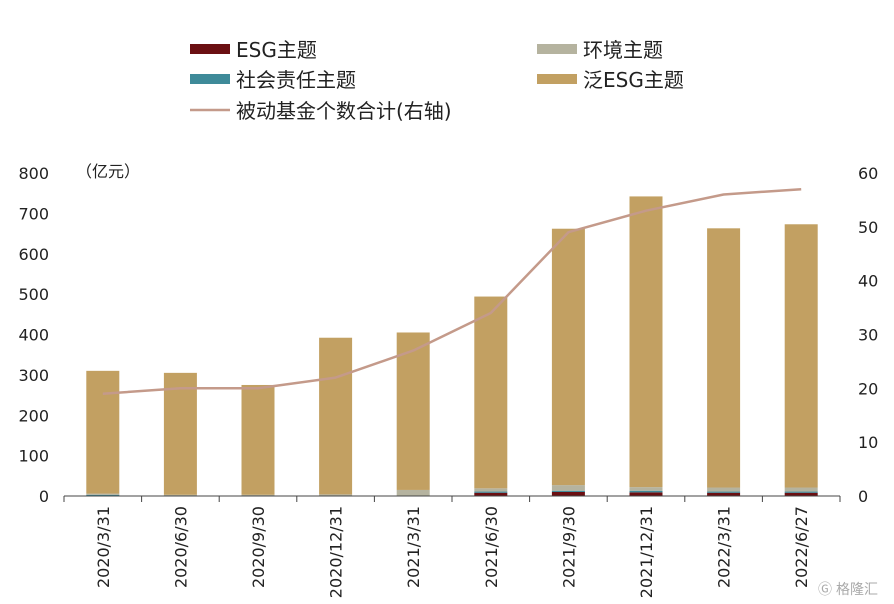 This screenshot has width=894, height=604. What do you see at coordinates (180, 547) in the screenshot?
I see `x-tick-label-1: 2020/6/30` at bounding box center [180, 547].